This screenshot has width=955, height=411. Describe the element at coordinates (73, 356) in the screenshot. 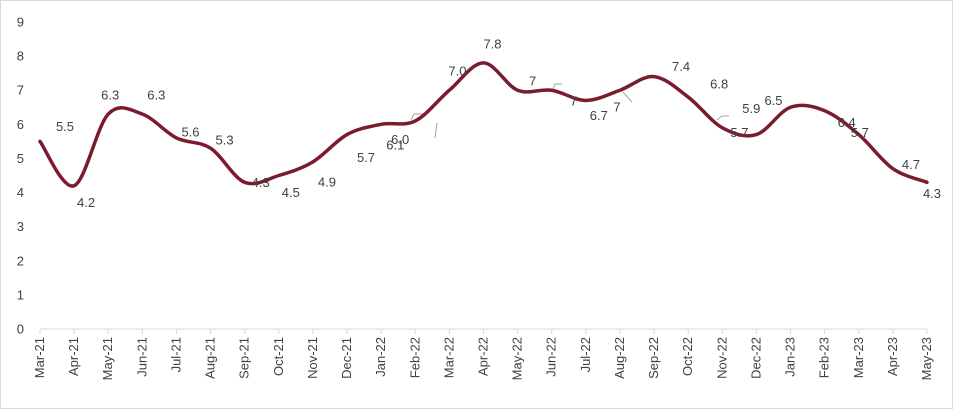

I see `x-tick-label: Apr-21` at that location.